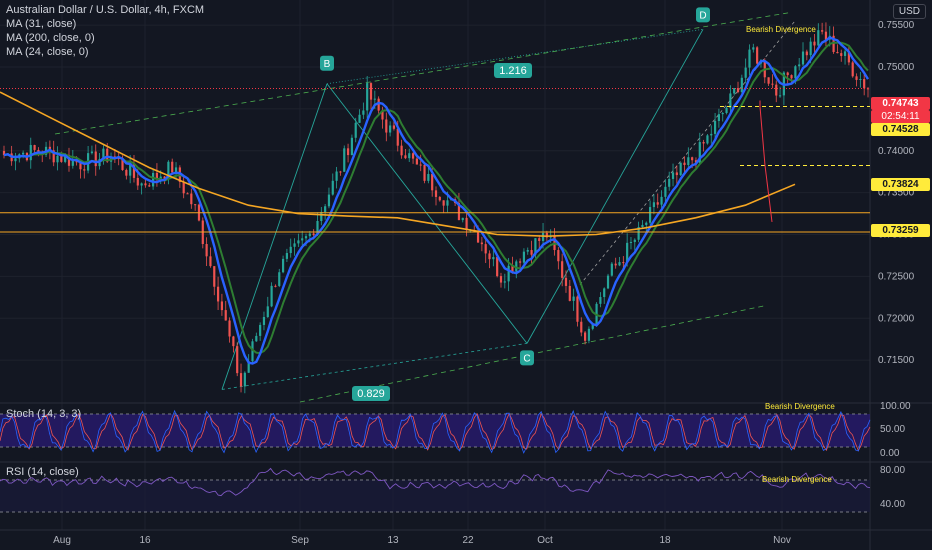  I want to click on time-axis: Aug 16 Sep 13 22 Oct 18 Nov, so click(422, 540).